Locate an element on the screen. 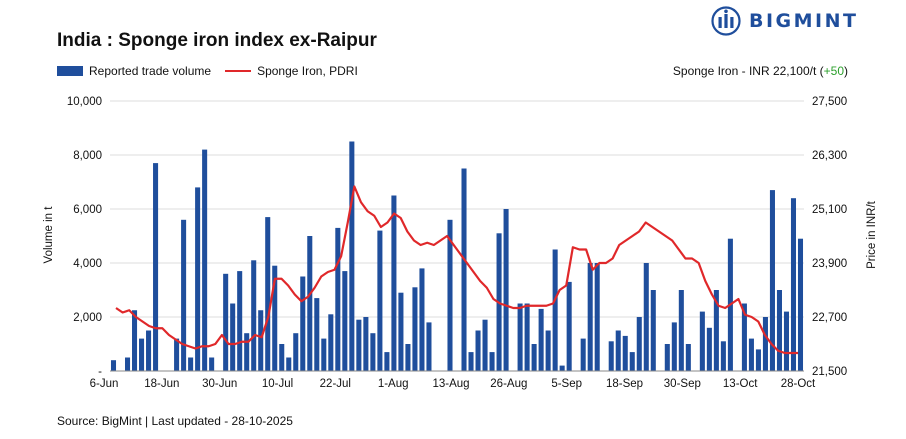 Image resolution: width=906 pixels, height=439 pixels. x-tick-label: 13-Aug is located at coordinates (450, 384).